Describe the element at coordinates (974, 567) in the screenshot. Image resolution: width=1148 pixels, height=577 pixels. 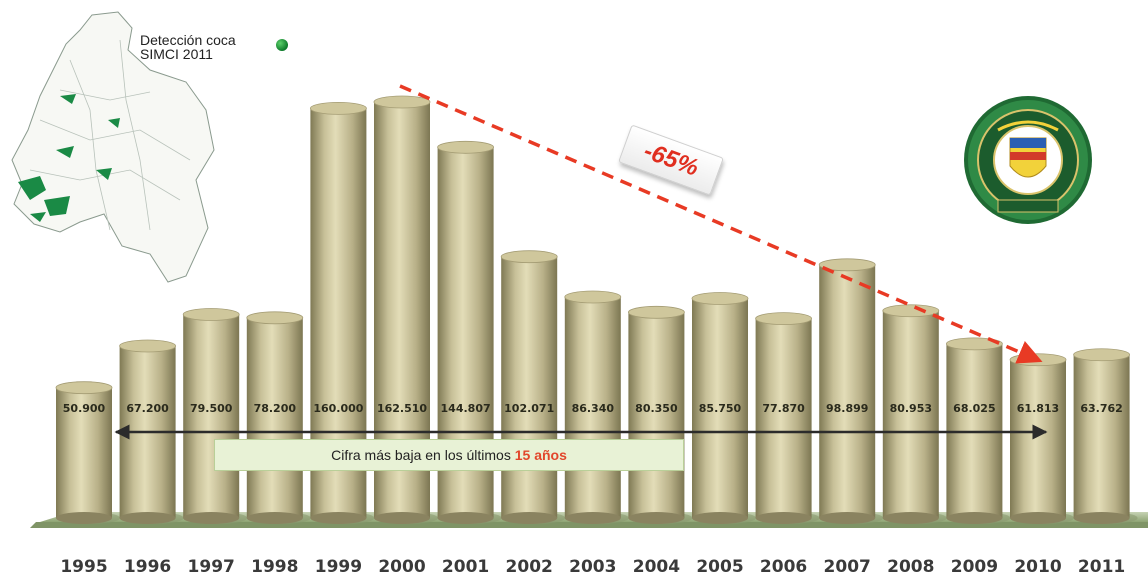
I see `x-tick-label: 2009` at that location.